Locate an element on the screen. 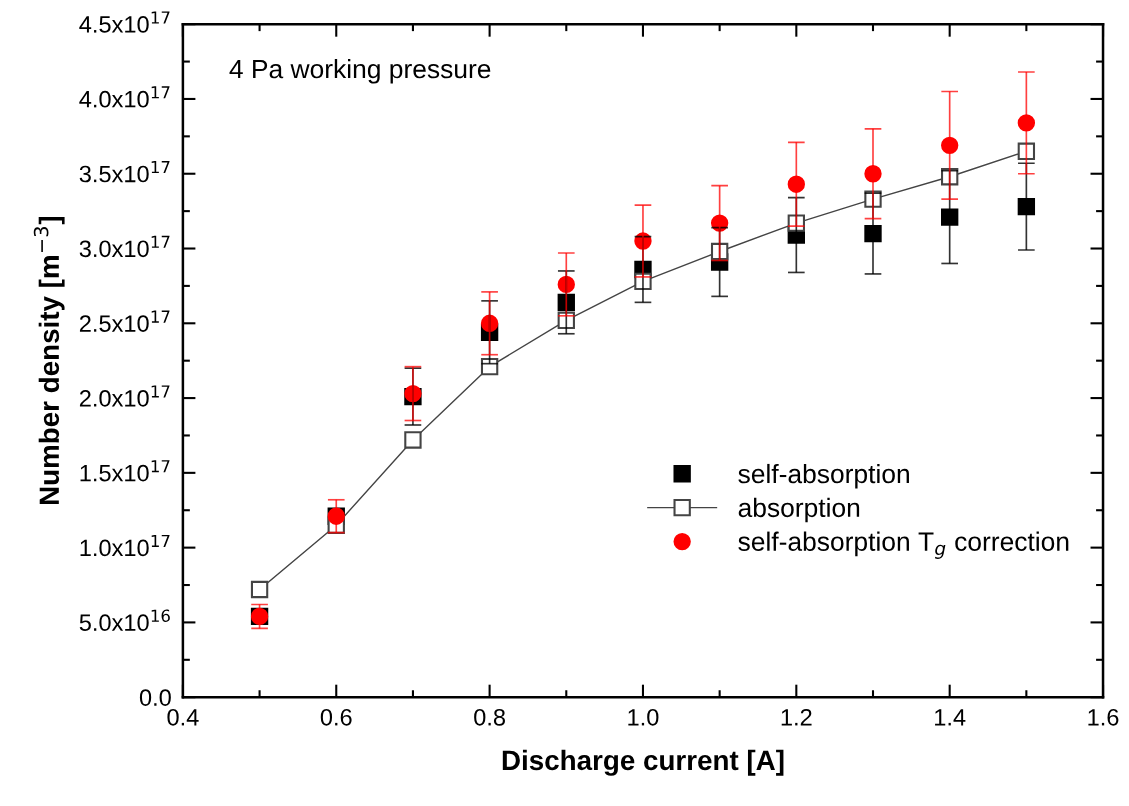 This screenshot has width=1129, height=806. y-tick-label: 2.5x10$^{17}$ is located at coordinates (124, 321).